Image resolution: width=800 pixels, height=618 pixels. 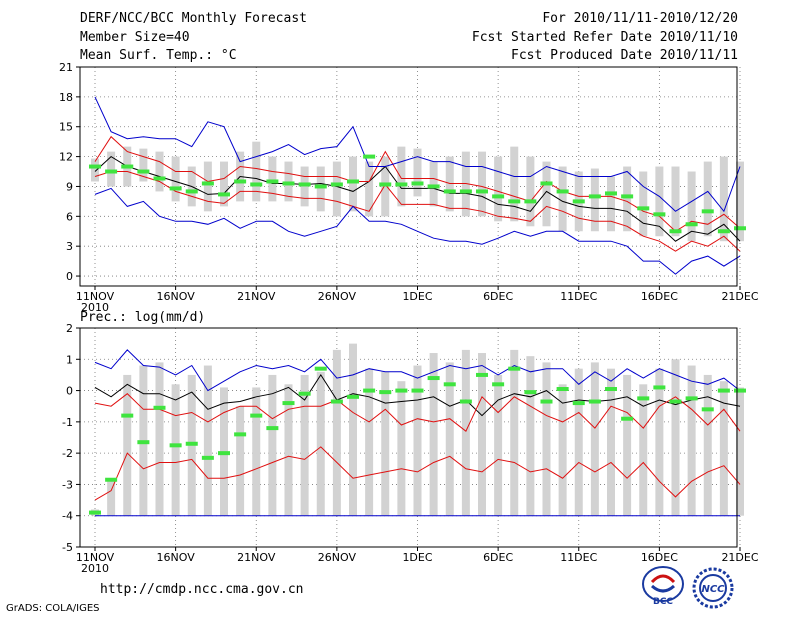 What do you see at coordinates (66, 97) in the screenshot?
I see `y-tick-label: 18` at bounding box center [66, 97].